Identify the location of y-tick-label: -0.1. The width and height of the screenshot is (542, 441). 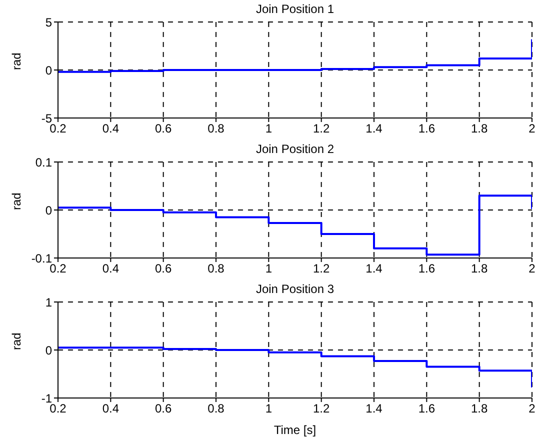
(41, 258).